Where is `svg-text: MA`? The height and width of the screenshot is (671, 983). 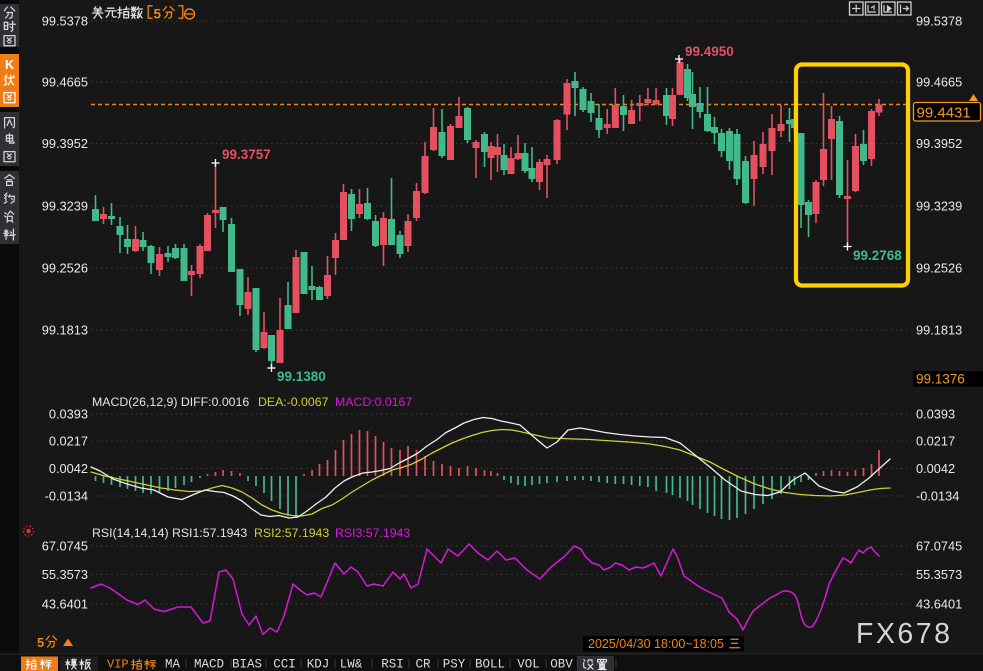
svg-text: MA is located at coordinates (173, 664).